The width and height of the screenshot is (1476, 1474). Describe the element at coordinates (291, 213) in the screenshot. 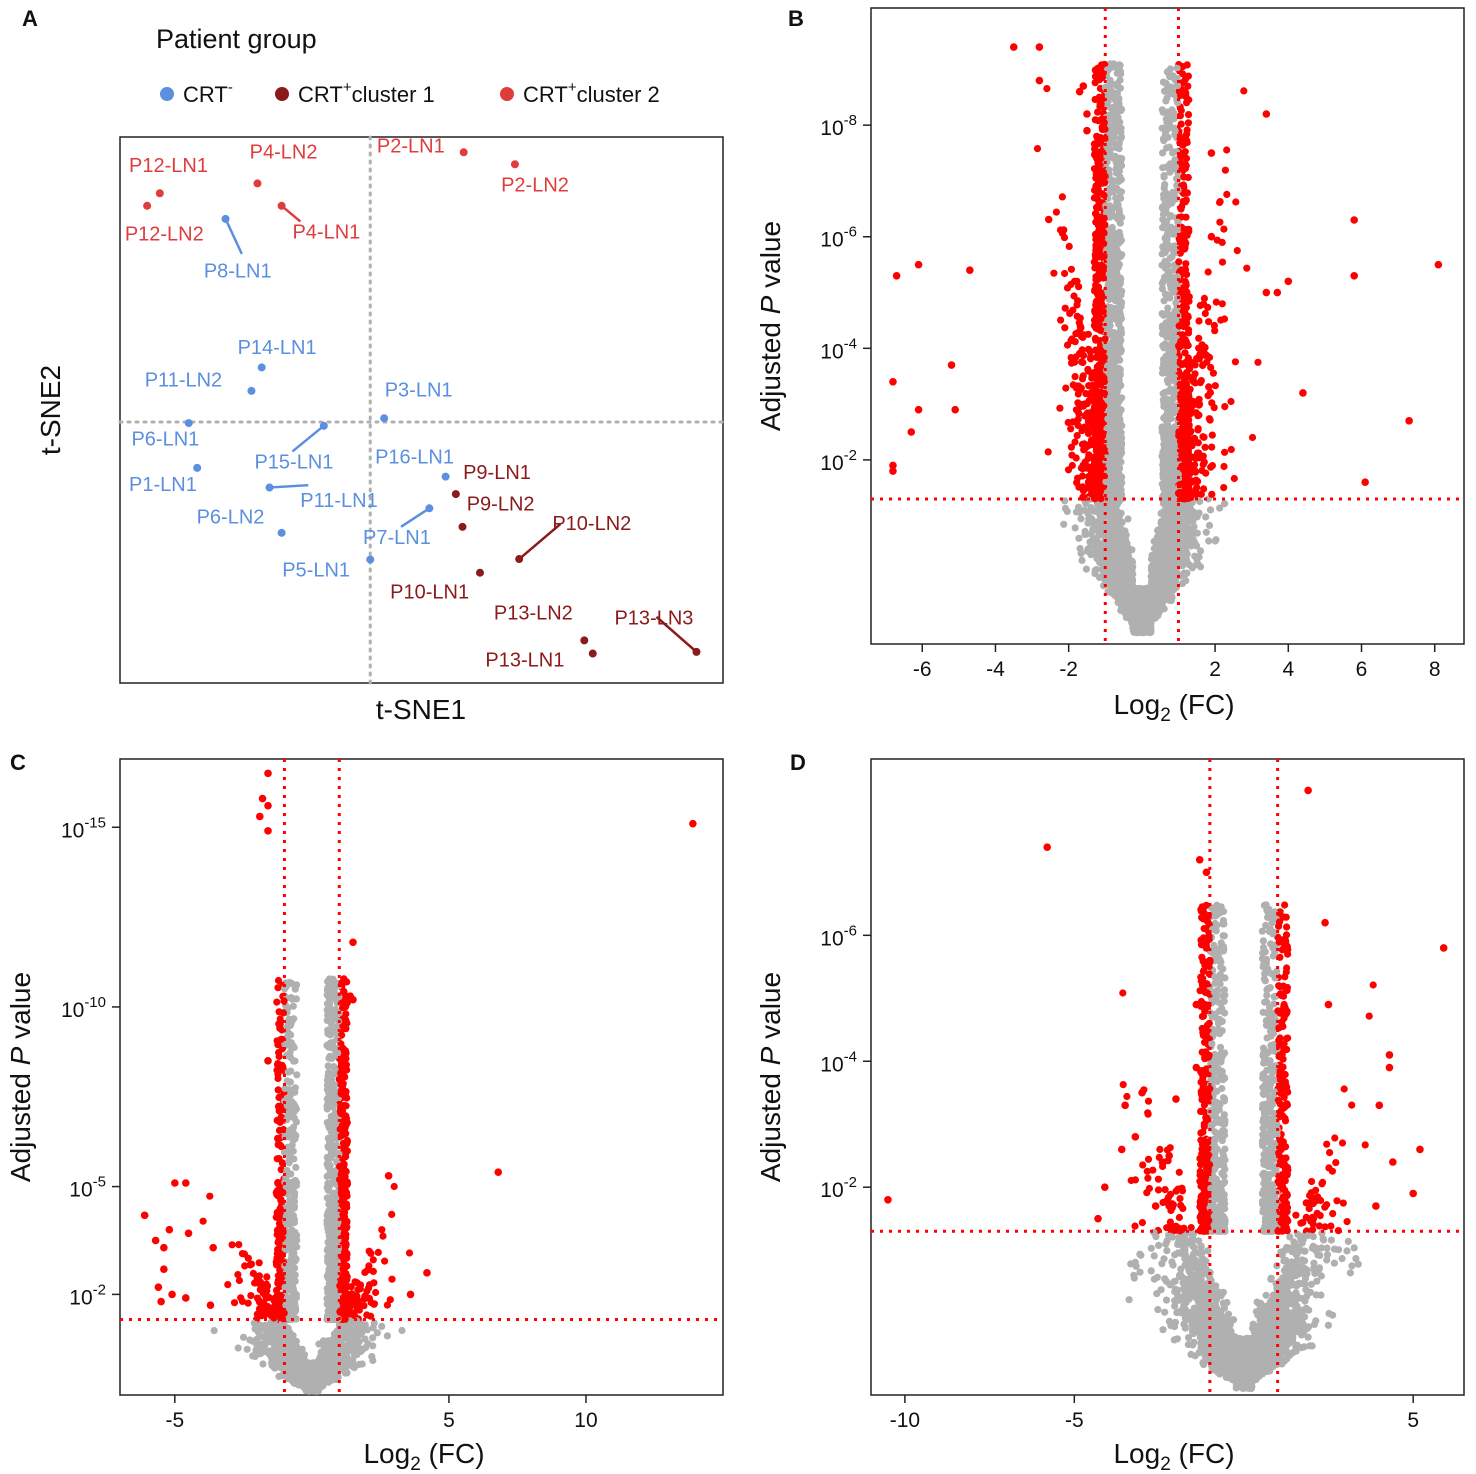

I see `leader-p4-ln1` at that location.